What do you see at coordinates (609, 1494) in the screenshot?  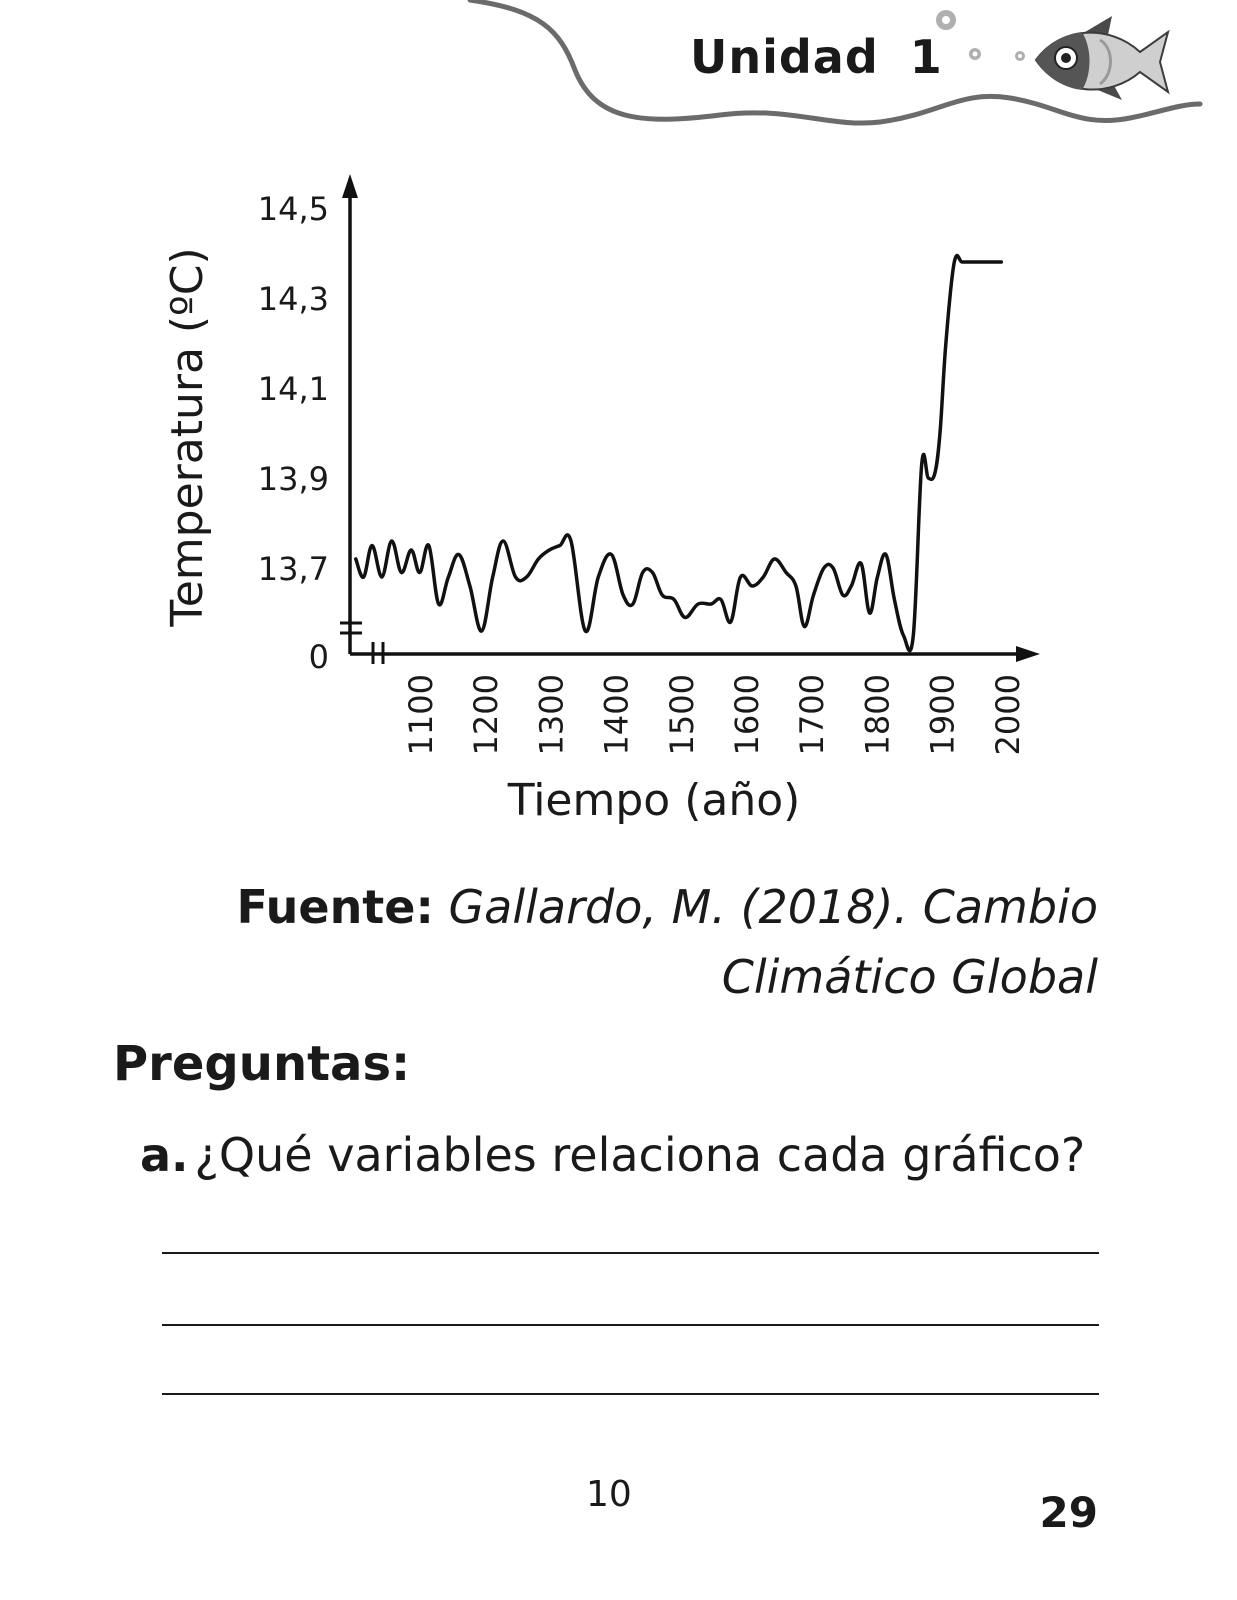 I see `sub-page-number: 10` at bounding box center [609, 1494].